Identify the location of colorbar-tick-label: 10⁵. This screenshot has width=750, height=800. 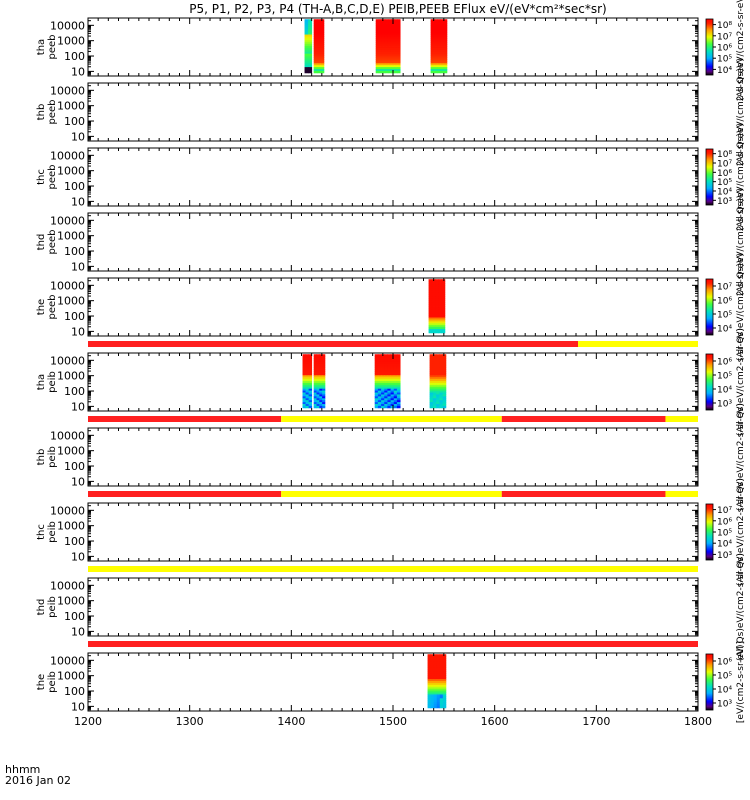
(724, 677).